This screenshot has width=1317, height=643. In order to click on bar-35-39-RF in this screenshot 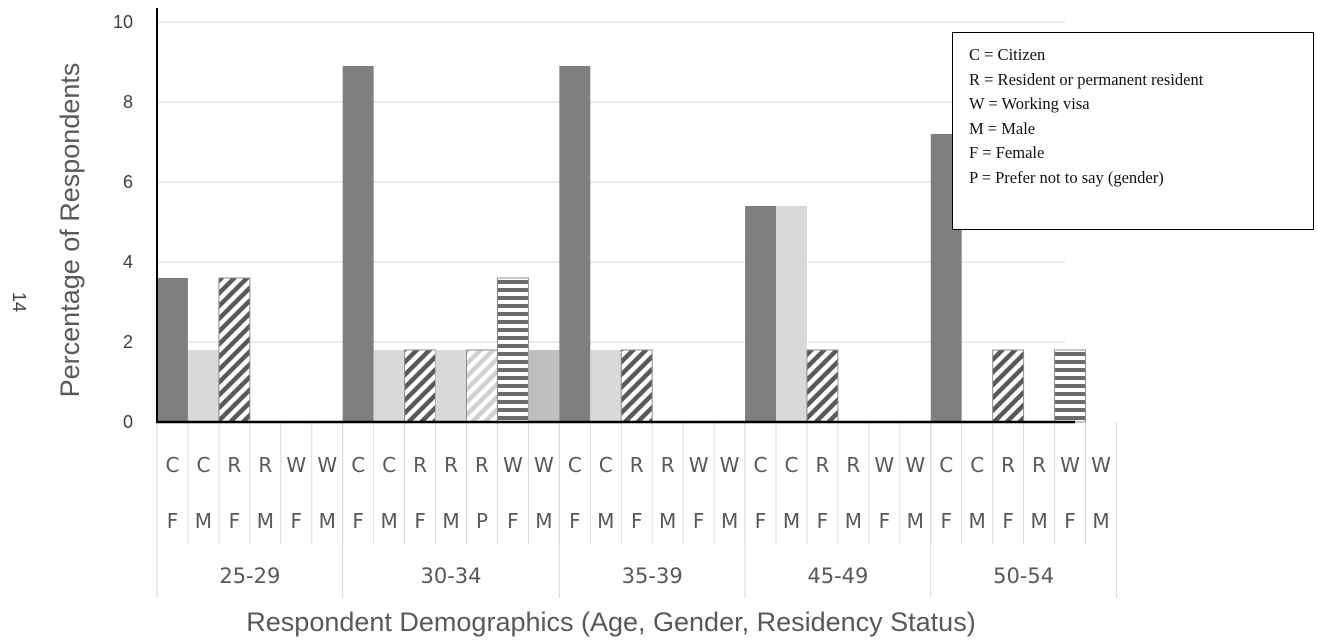, I will do `click(636, 386)`.